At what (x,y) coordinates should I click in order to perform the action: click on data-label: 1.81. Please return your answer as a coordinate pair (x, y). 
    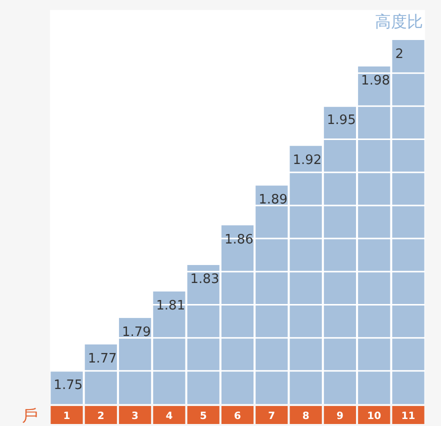
    Looking at the image, I should click on (171, 306).